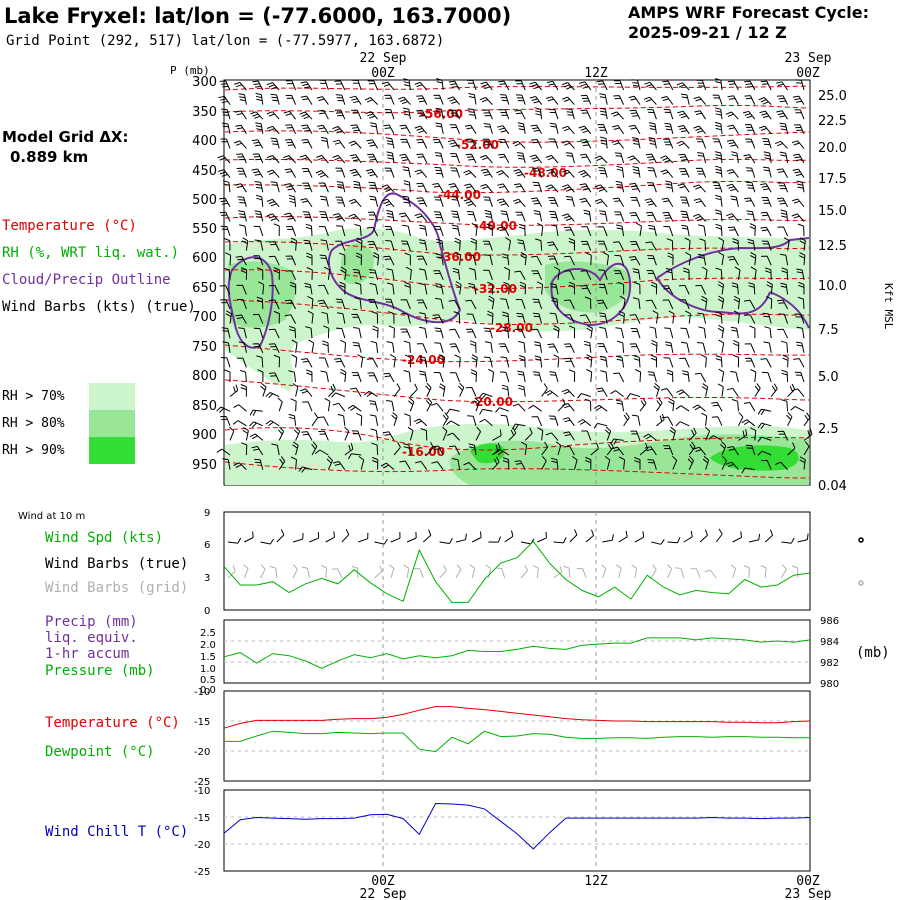  Describe the element at coordinates (634, 457) in the screenshot. I see `rh90-region-lower` at that location.